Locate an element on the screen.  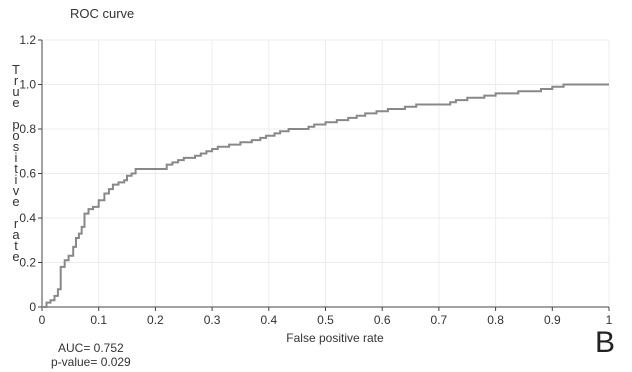
x-tick-label: 0.9 is located at coordinates (552, 320).